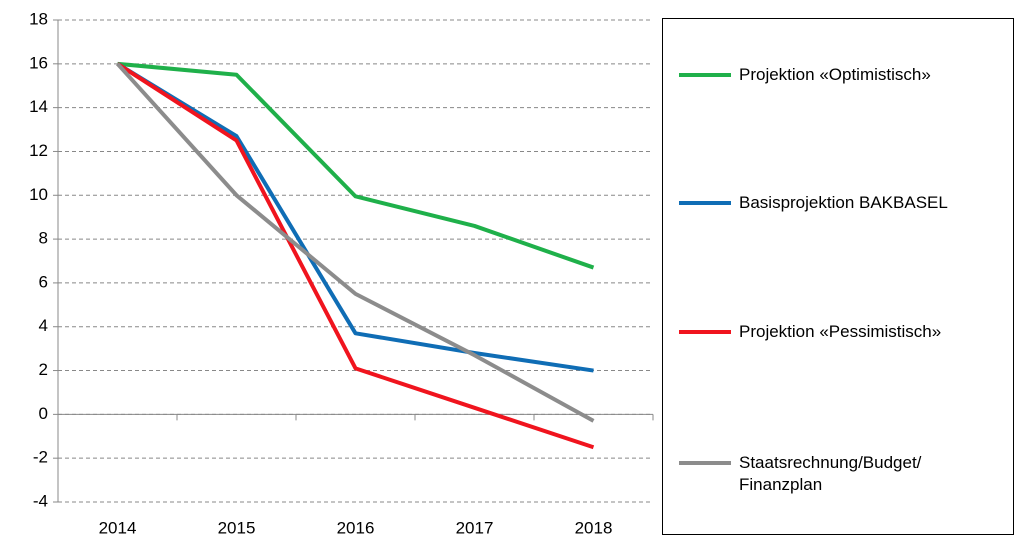 The height and width of the screenshot is (540, 1019). What do you see at coordinates (835, 74) in the screenshot?
I see `legend-label: Projektion «Optimistisch»` at bounding box center [835, 74].